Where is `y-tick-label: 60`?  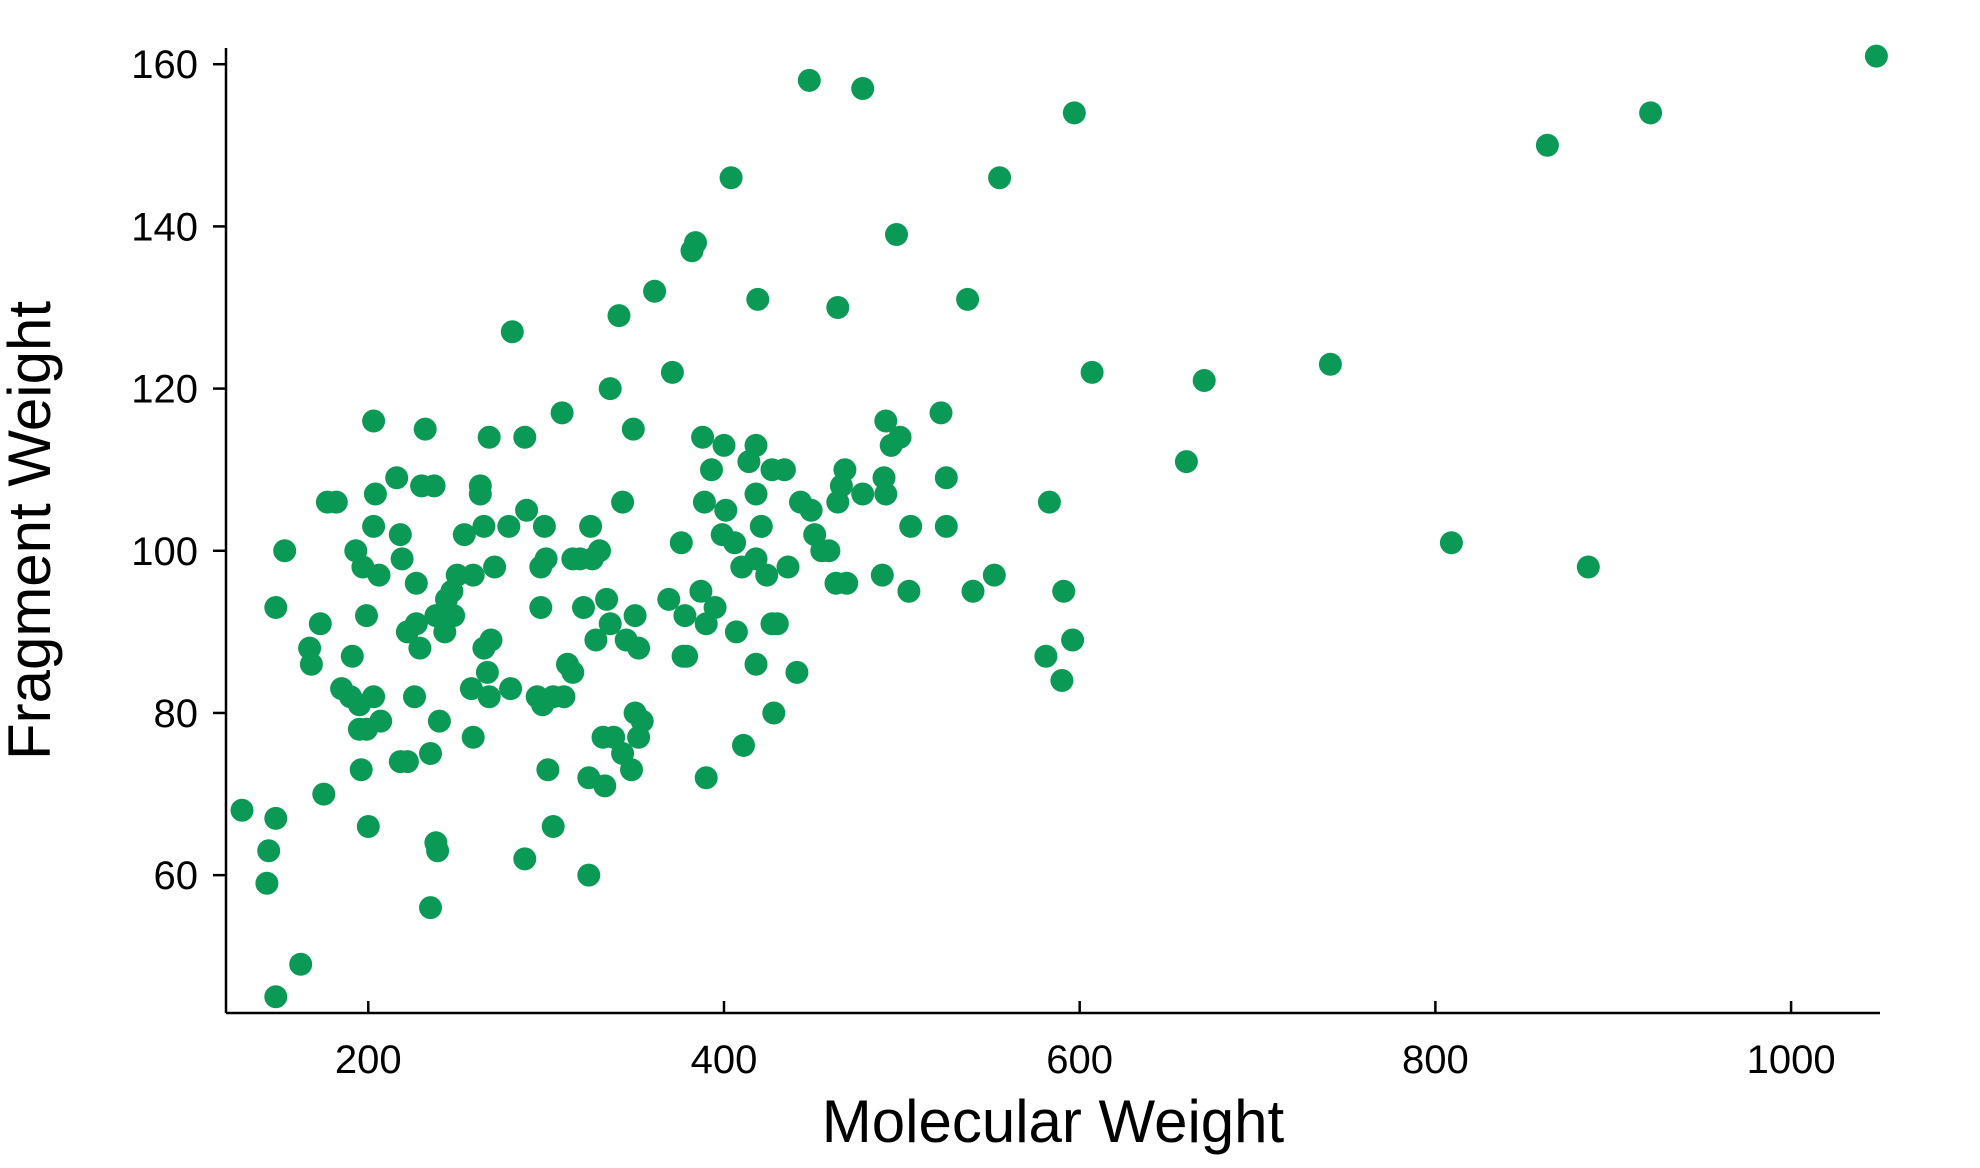 y-tick-label: 60 is located at coordinates (176, 876).